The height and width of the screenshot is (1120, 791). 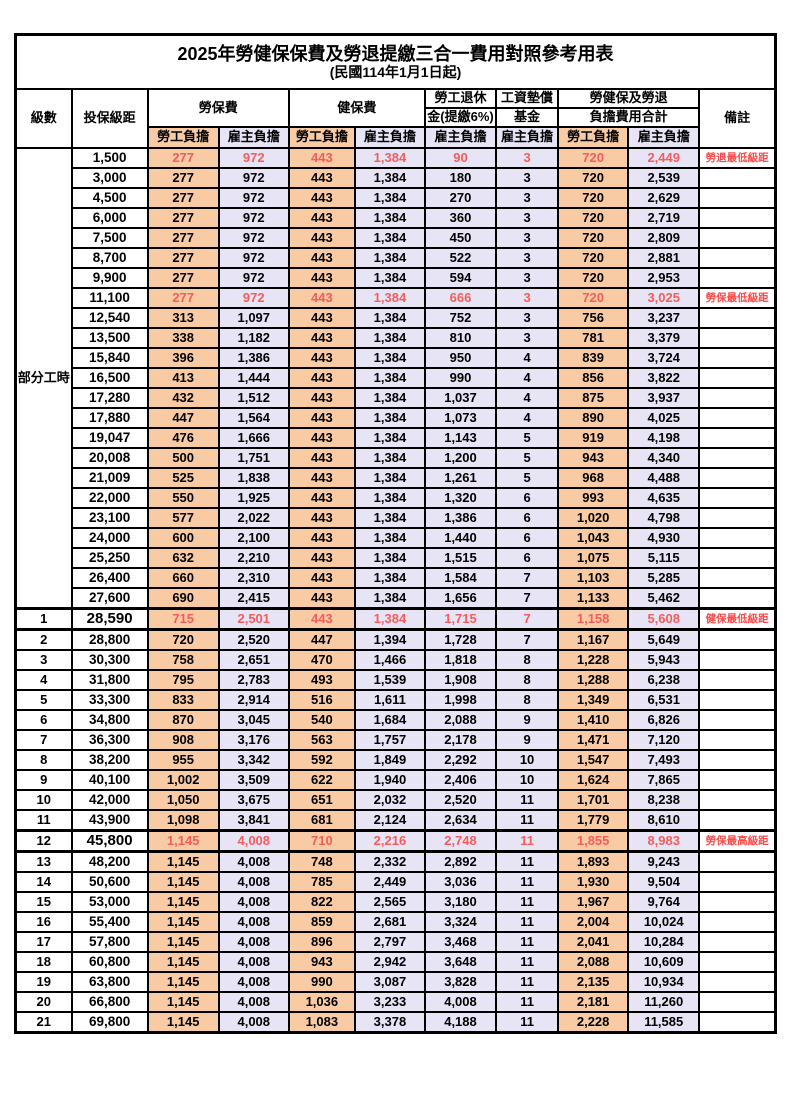 What do you see at coordinates (389, 760) in the screenshot?
I see `value-cell: 1,849` at bounding box center [389, 760].